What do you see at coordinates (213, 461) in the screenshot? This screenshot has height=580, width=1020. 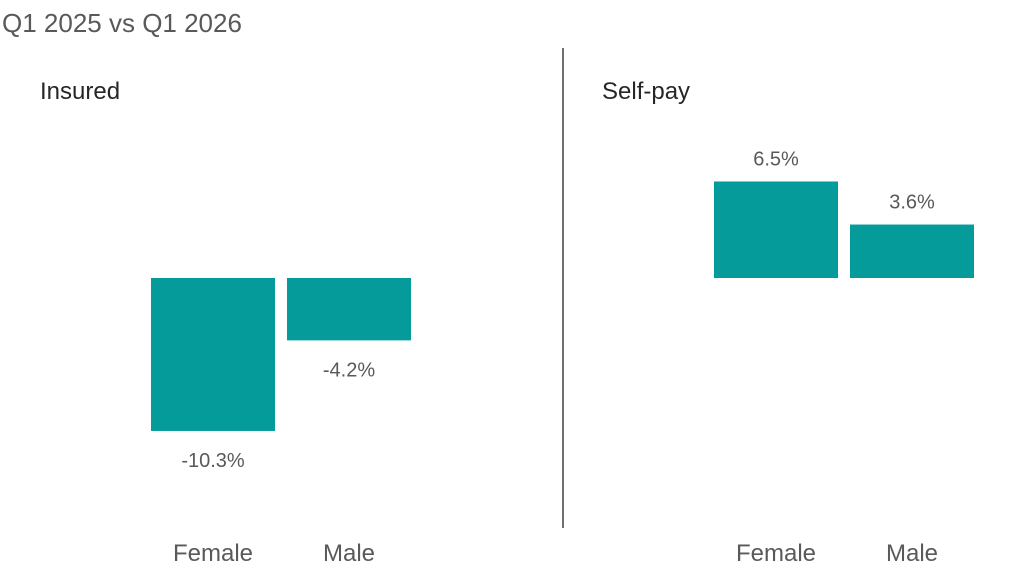 I see `data-label: -10.3%` at bounding box center [213, 461].